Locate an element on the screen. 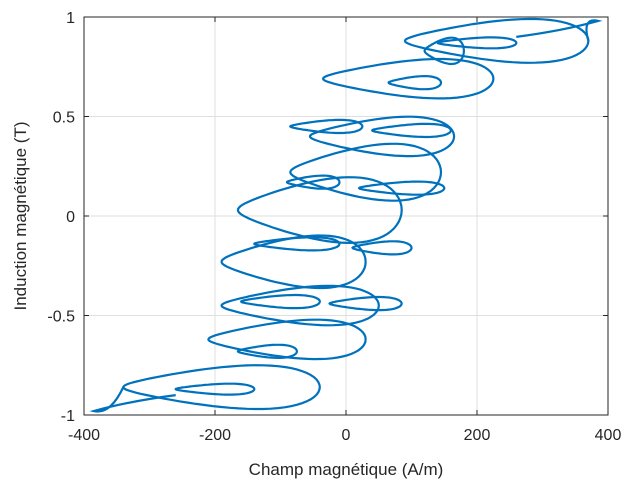  y-tick-label: 0 is located at coordinates (70, 217).